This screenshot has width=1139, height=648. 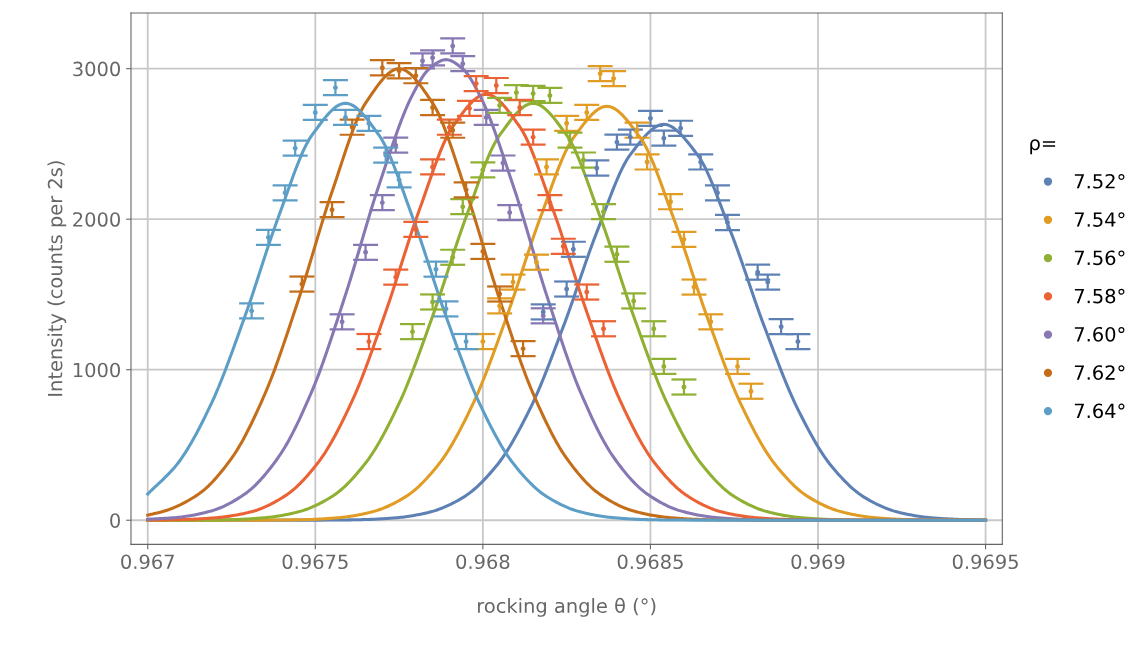 What do you see at coordinates (1099, 334) in the screenshot?
I see `legend-label: 7.60°` at bounding box center [1099, 334].